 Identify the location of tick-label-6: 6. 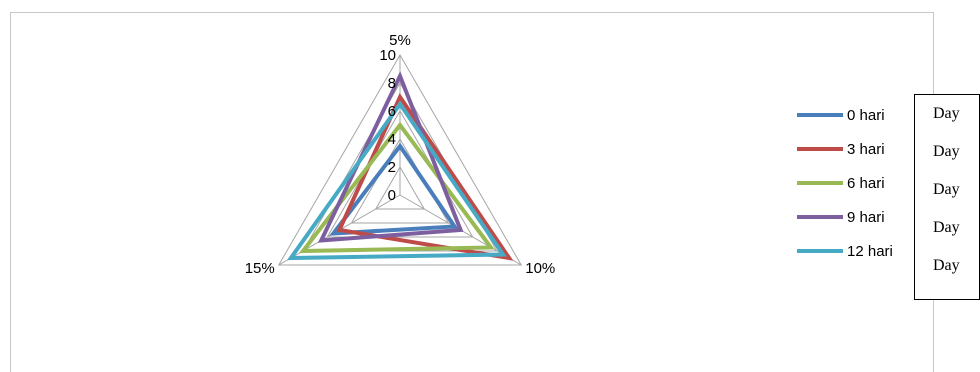
(392, 111).